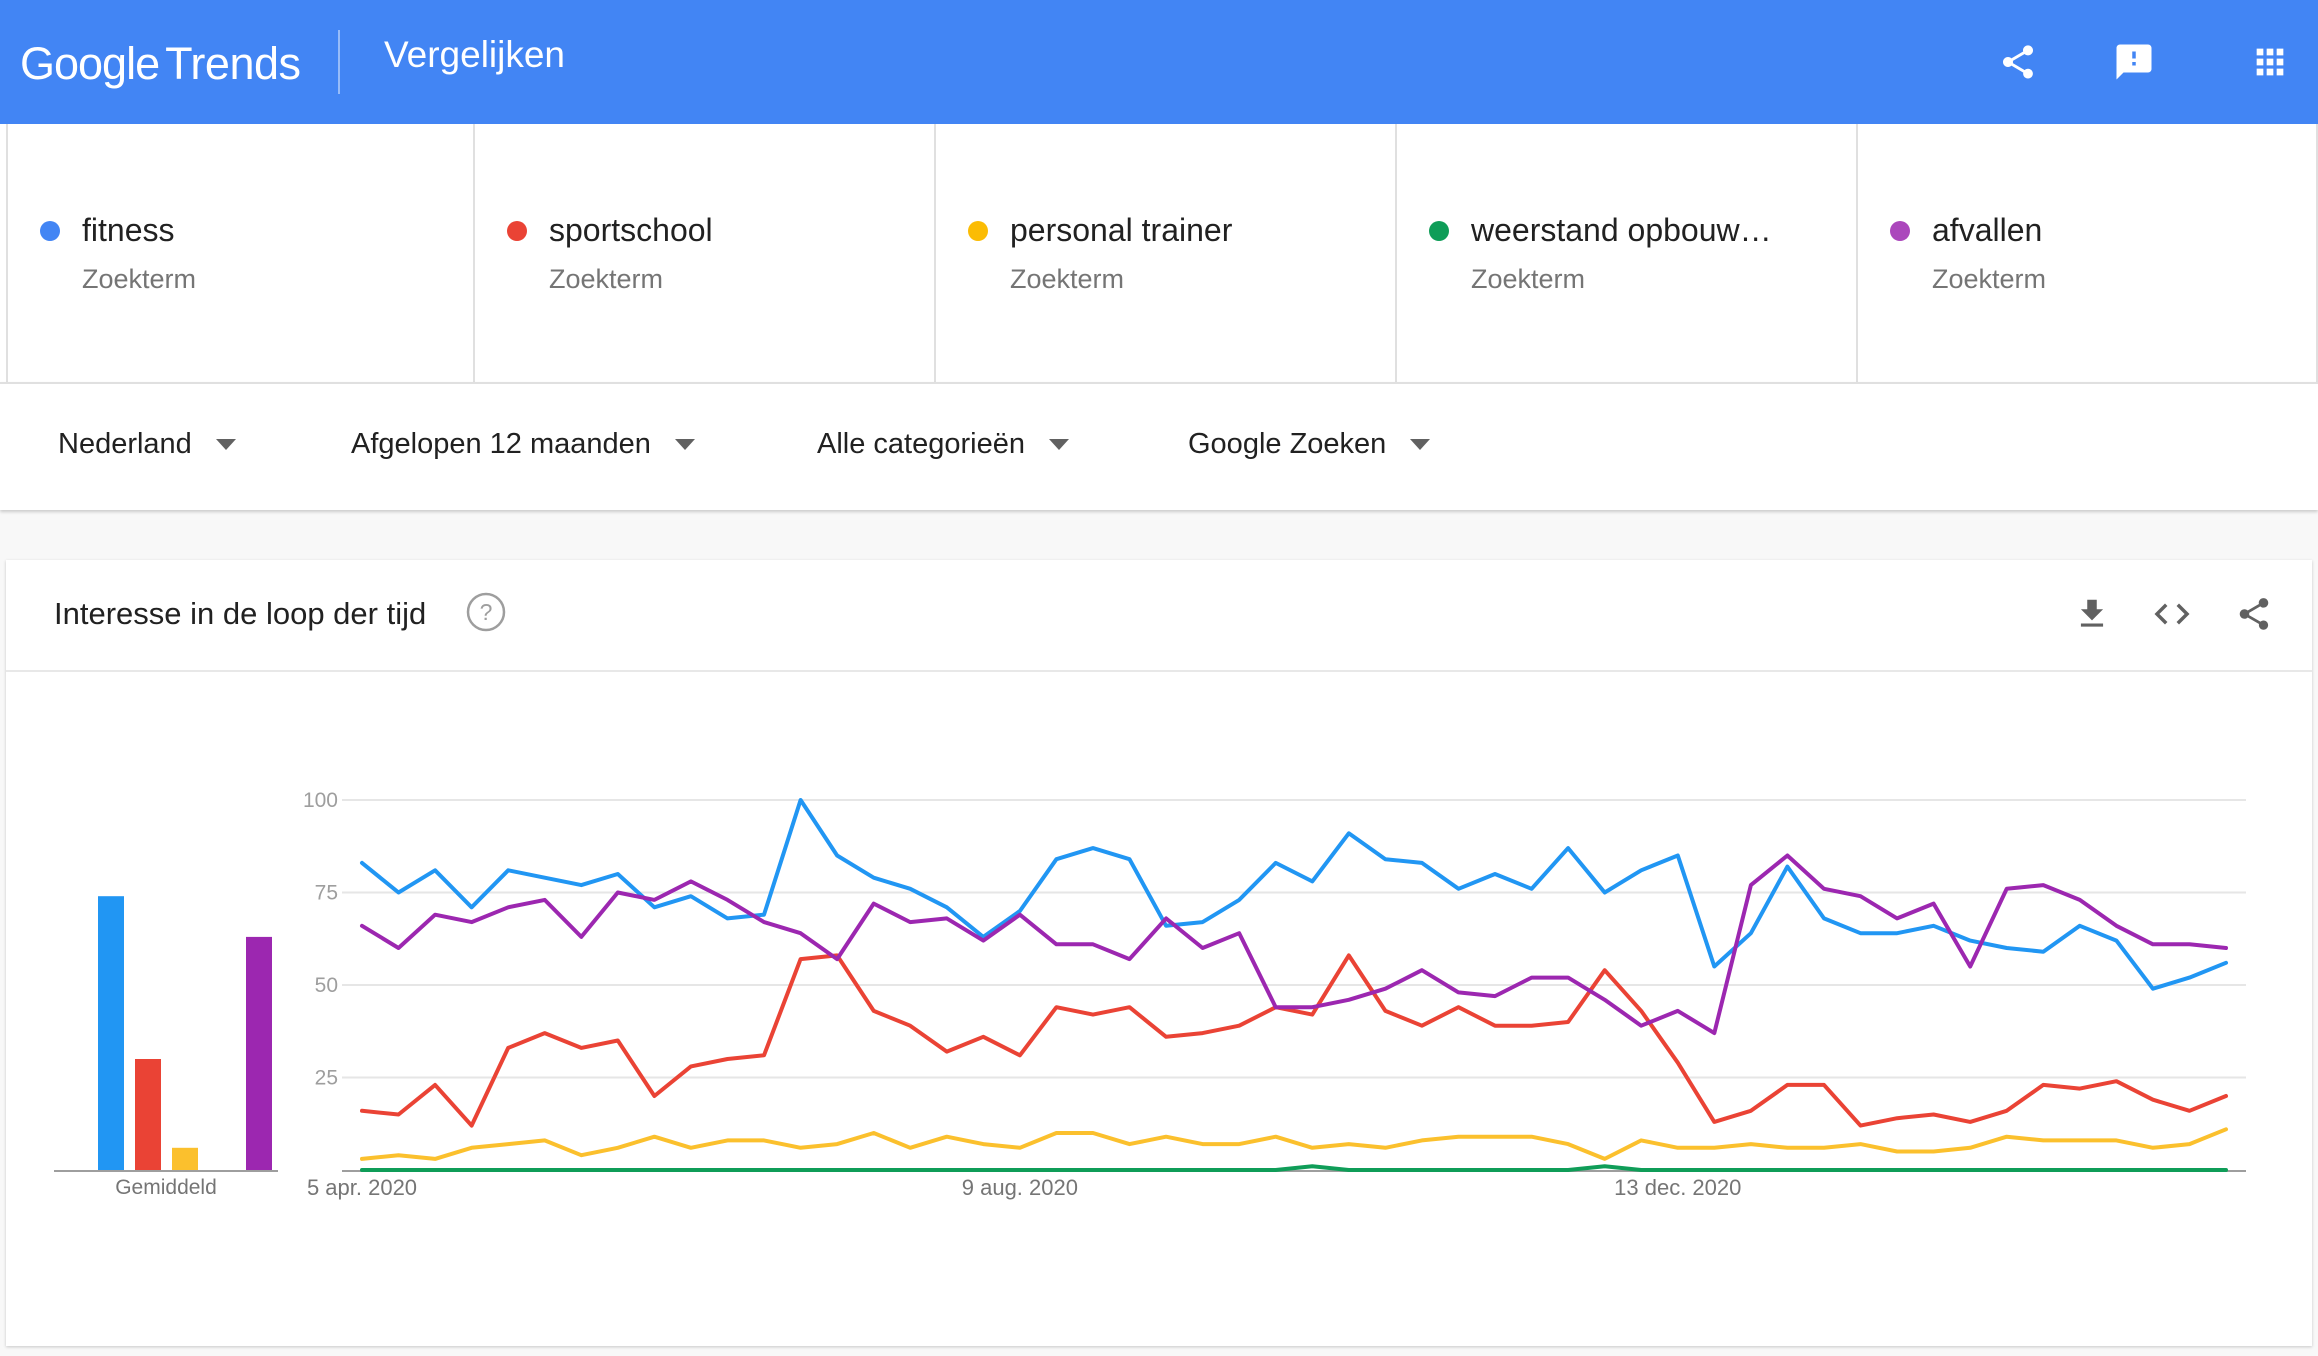 The width and height of the screenshot is (2318, 1356). Describe the element at coordinates (2270, 62) in the screenshot. I see `apps-grid-icon` at that location.